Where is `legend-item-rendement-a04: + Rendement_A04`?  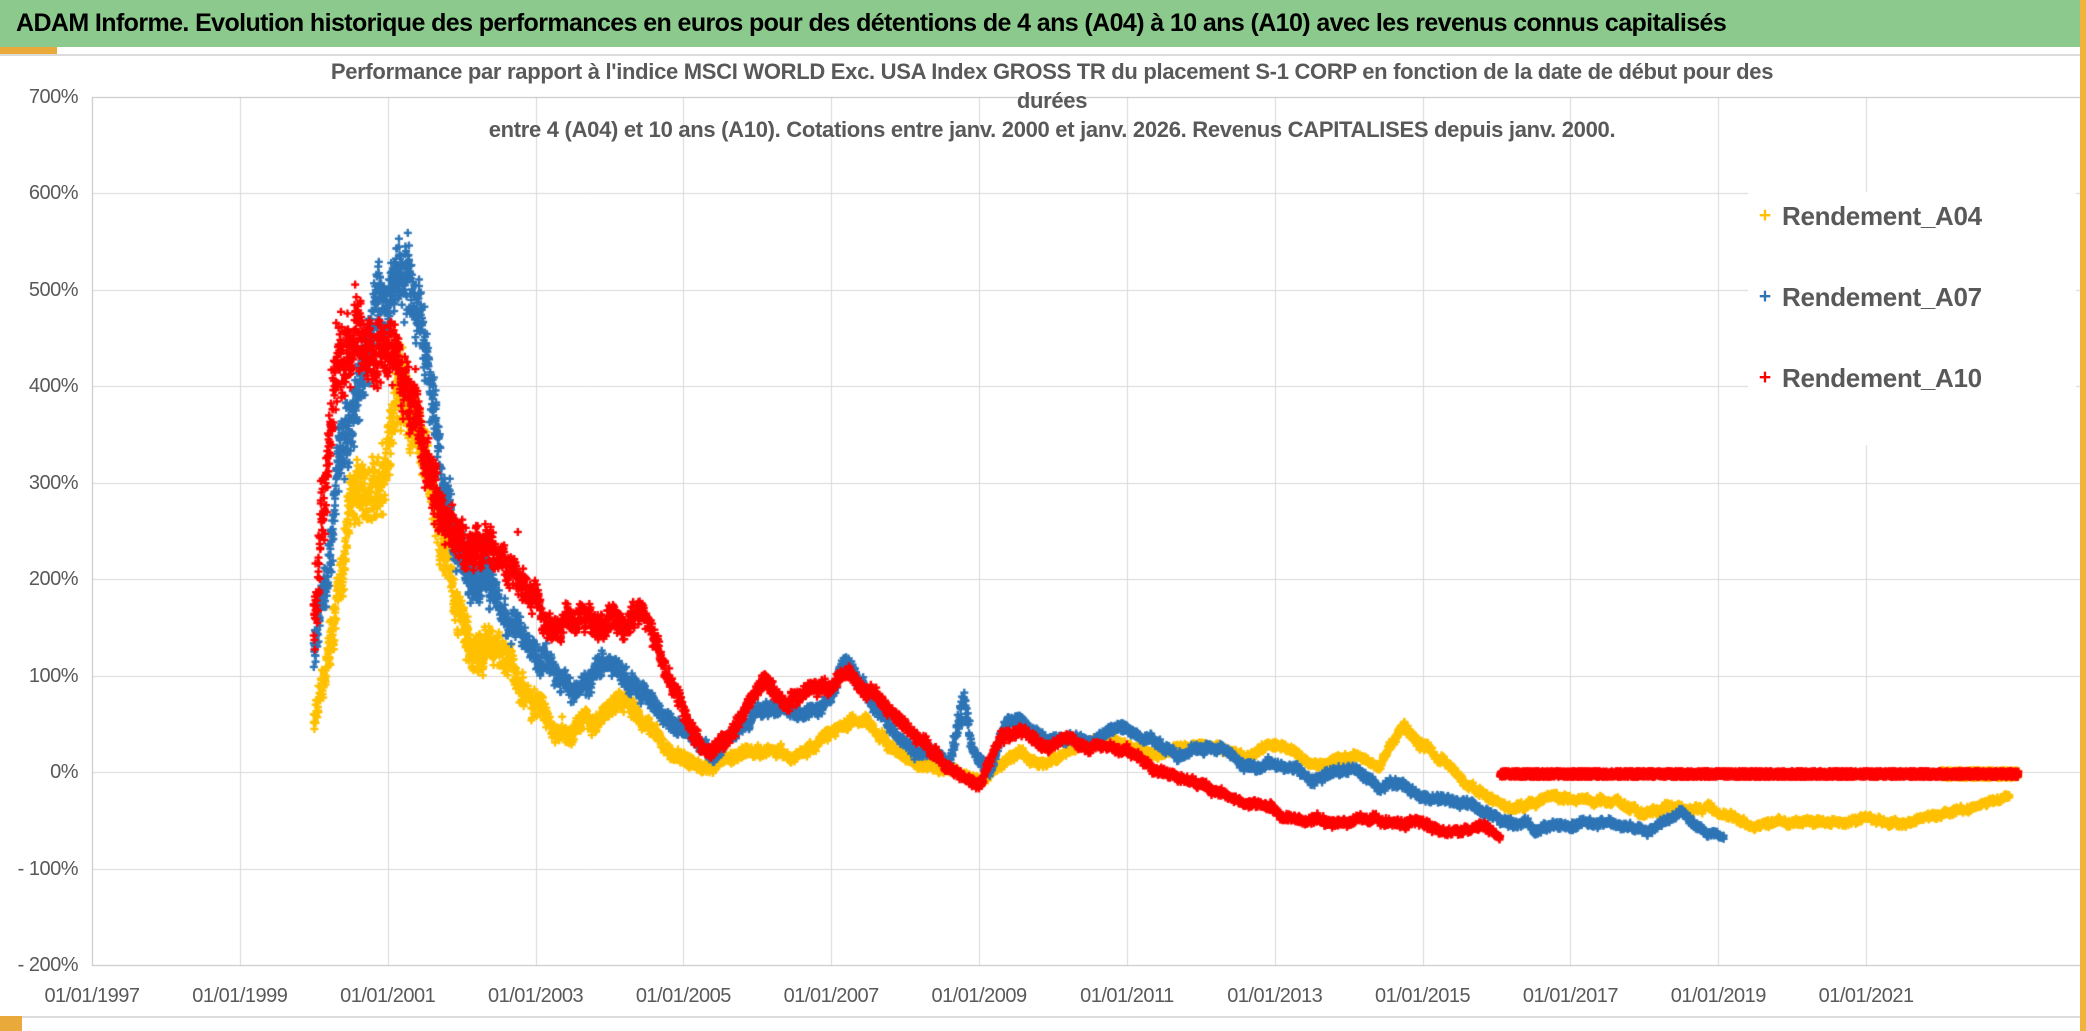 legend-item-rendement-a04: + Rendement_A04 is located at coordinates (1912, 215).